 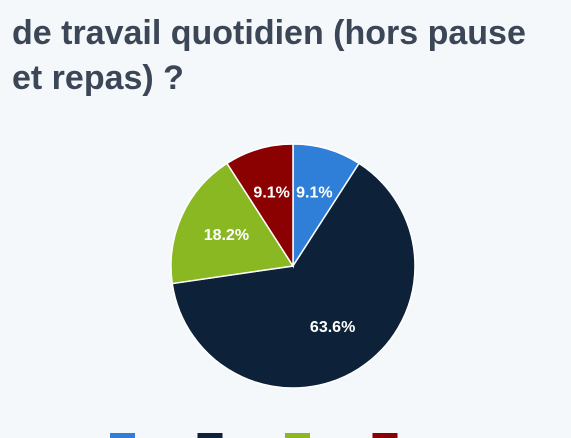 What do you see at coordinates (98, 78) in the screenshot?
I see `chart-title-line: et repas) ?` at bounding box center [98, 78].